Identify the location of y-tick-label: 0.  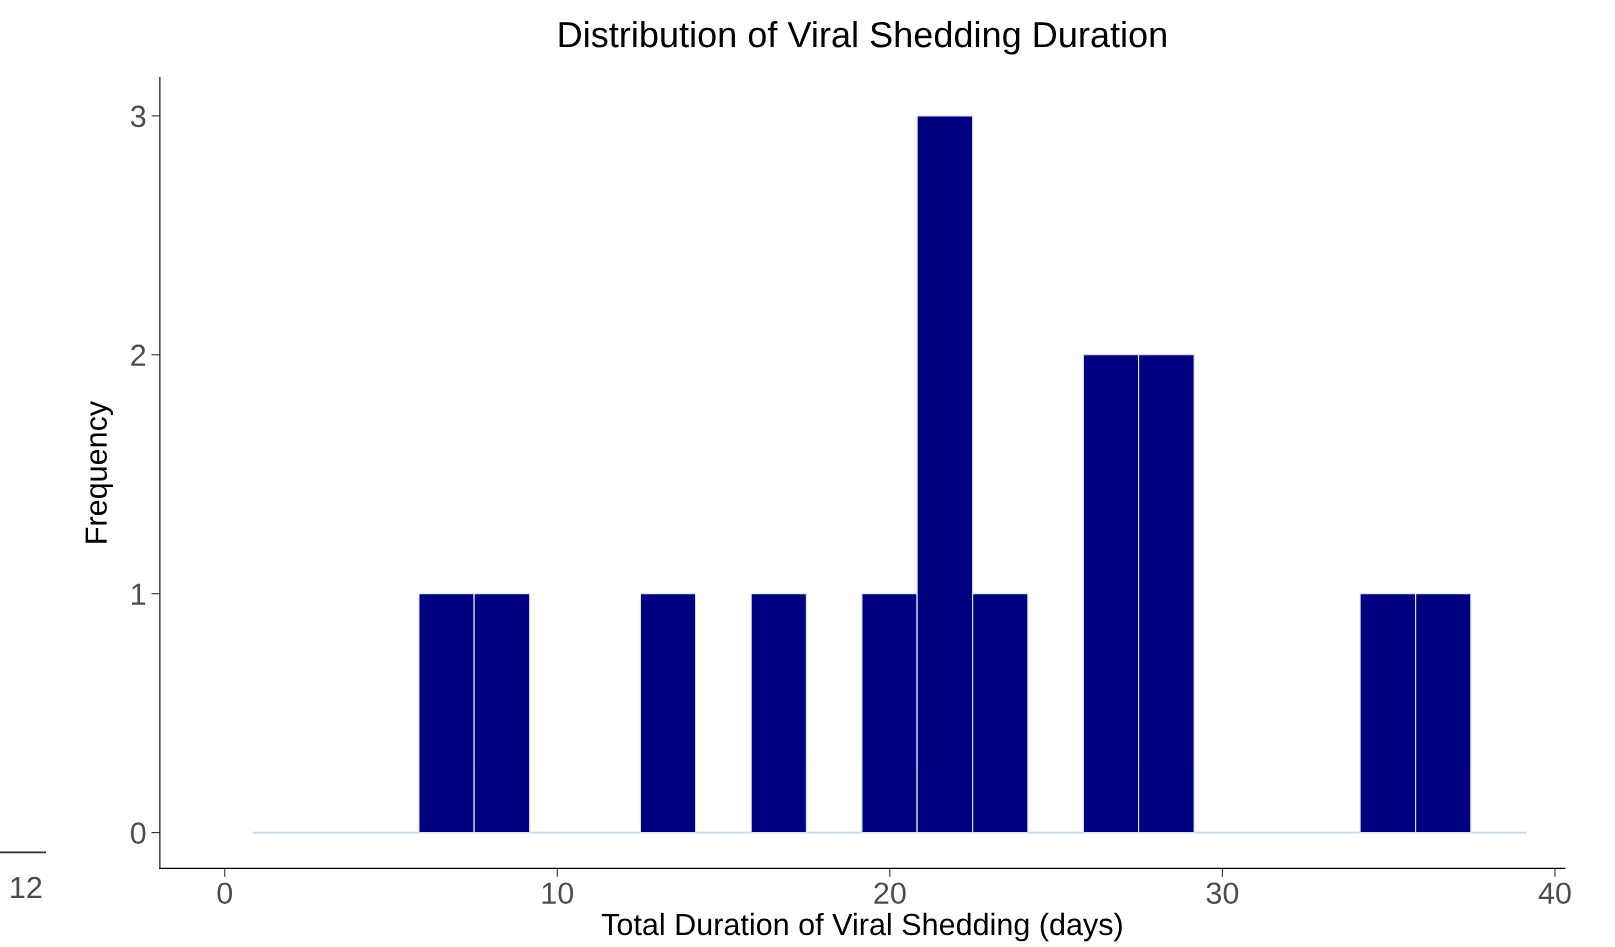
(138, 833).